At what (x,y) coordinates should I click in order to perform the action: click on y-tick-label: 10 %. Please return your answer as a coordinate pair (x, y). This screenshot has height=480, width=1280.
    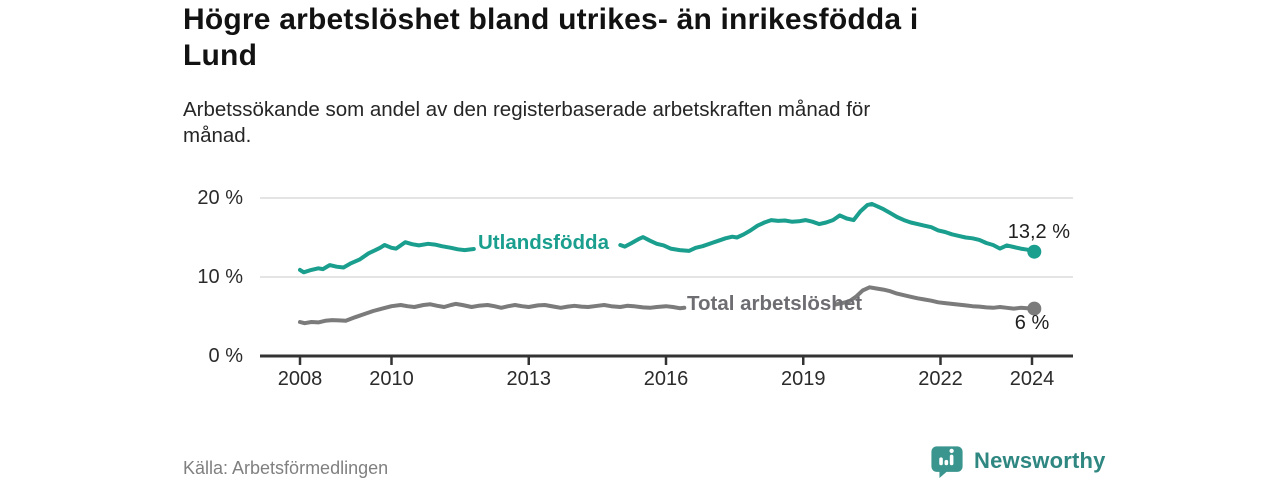
    Looking at the image, I should click on (220, 277).